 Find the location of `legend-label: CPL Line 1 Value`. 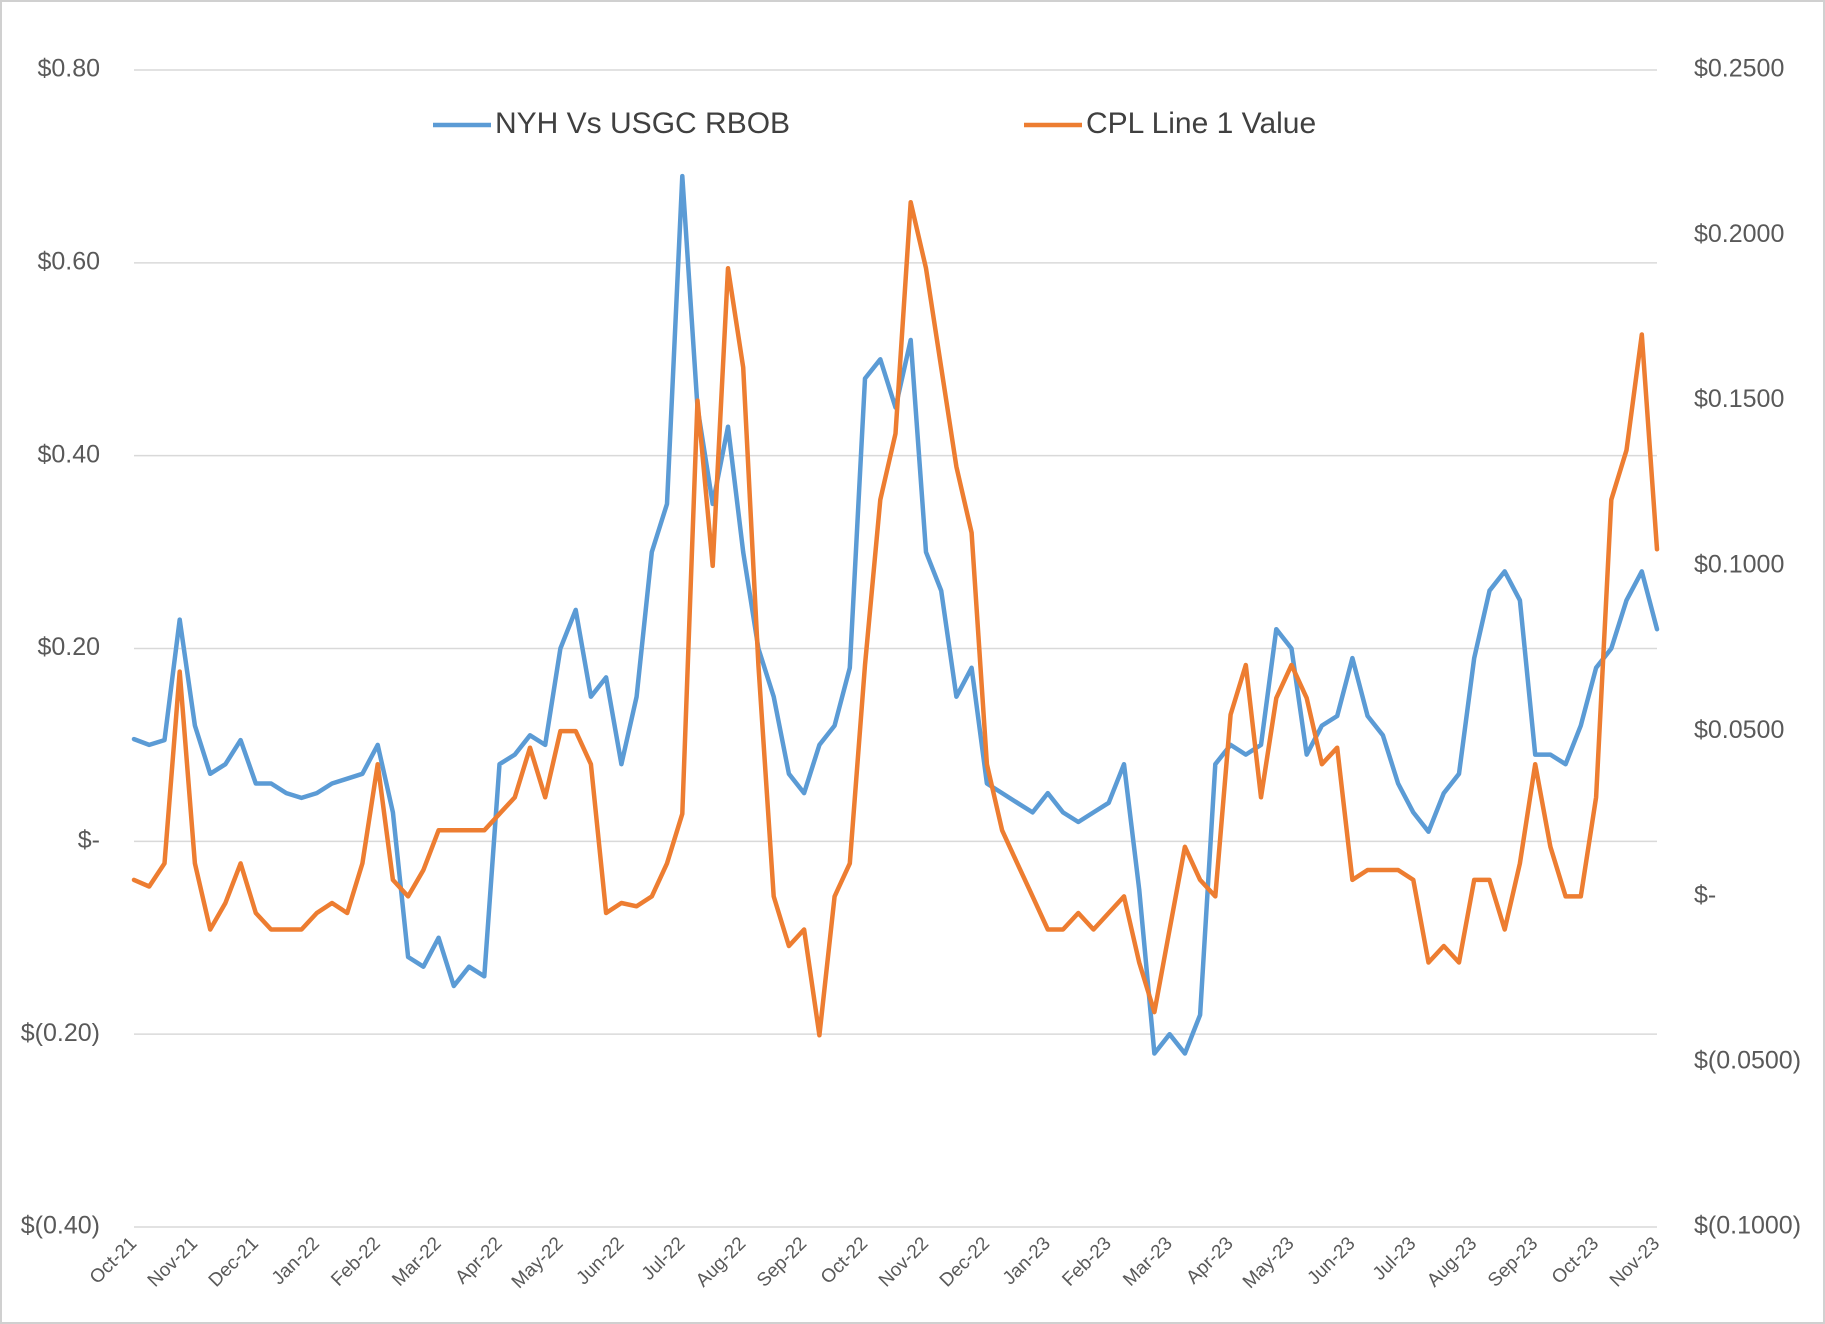

legend-label: CPL Line 1 Value is located at coordinates (1201, 123).